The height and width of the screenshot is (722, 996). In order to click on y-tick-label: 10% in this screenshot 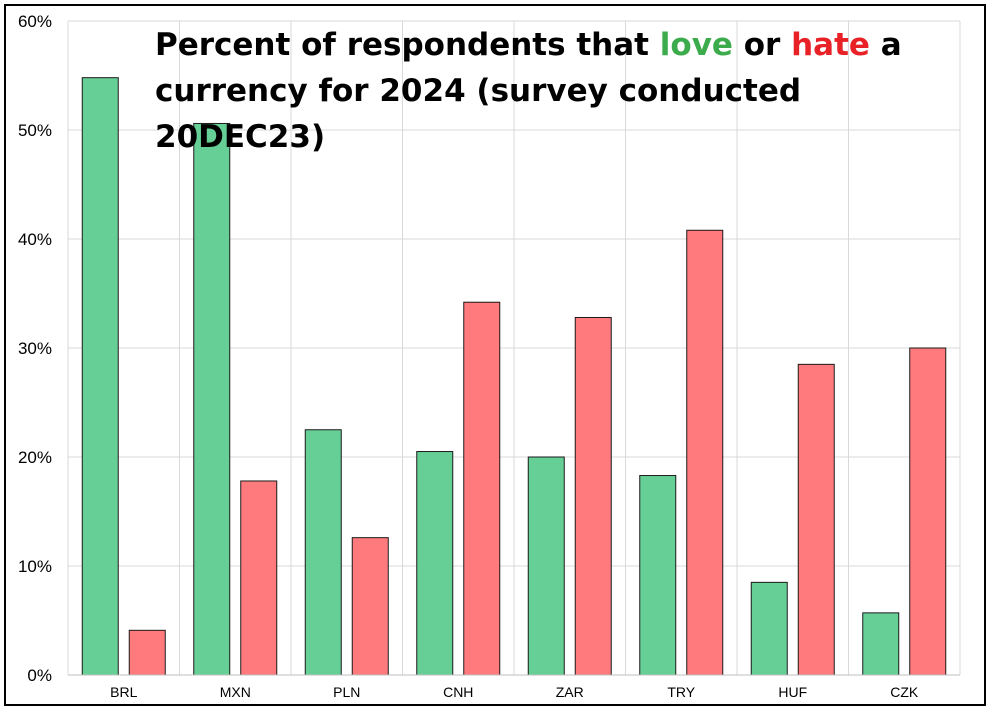, I will do `click(35, 566)`.